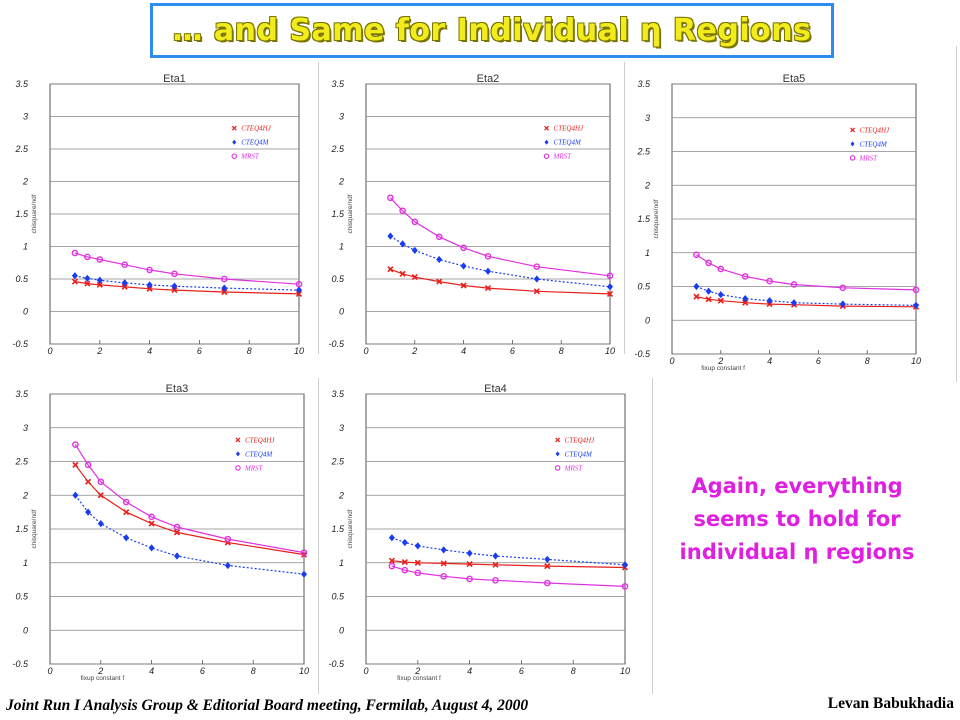 Image resolution: width=960 pixels, height=720 pixels. What do you see at coordinates (99, 351) in the screenshot?
I see `x-tick-label: 2` at bounding box center [99, 351].